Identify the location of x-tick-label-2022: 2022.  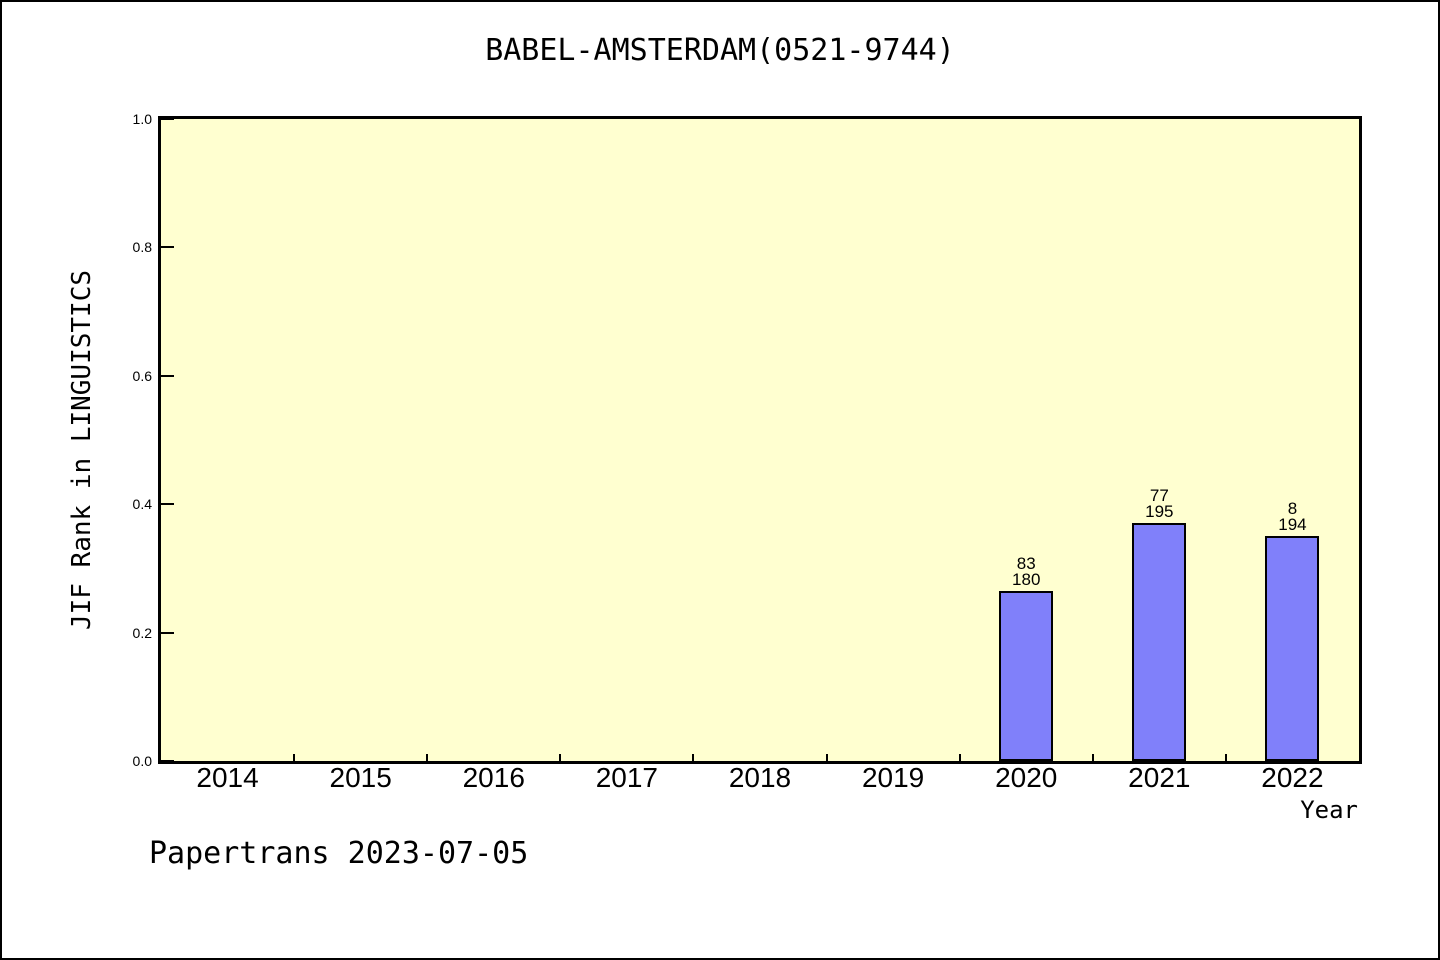
(1292, 777).